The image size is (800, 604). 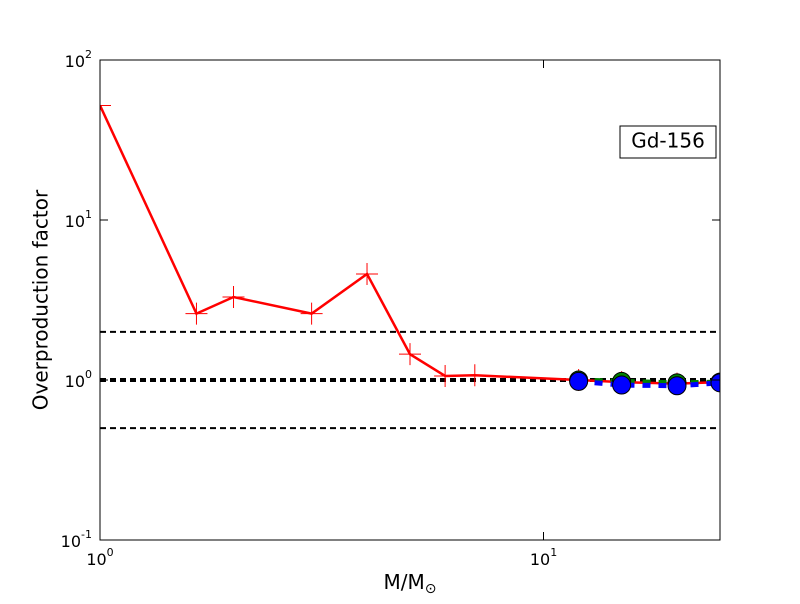 What do you see at coordinates (404, 582) in the screenshot?
I see `x-axis-label-text: M/M` at bounding box center [404, 582].